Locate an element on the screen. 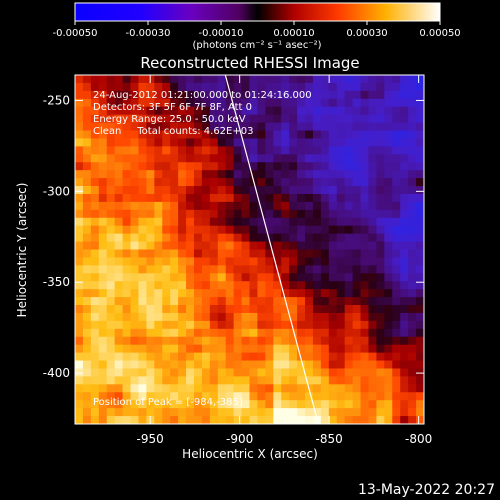 This screenshot has width=500, height=500. colorbar-strip is located at coordinates (257, 12).